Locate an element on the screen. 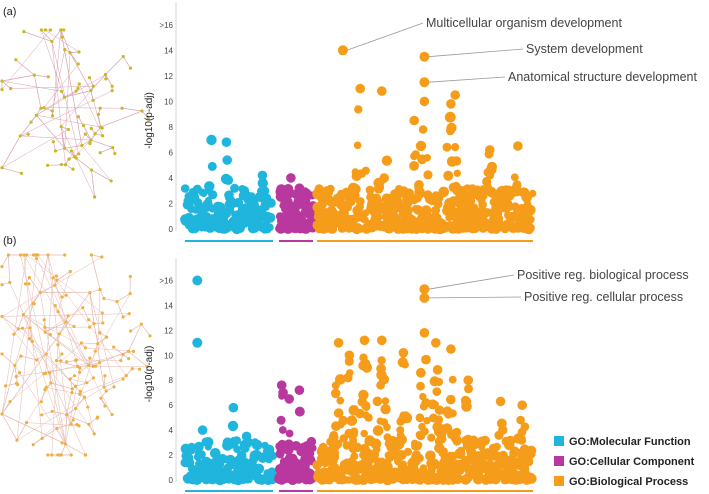 The image size is (709, 494). annotation-leader is located at coordinates (467, 79).